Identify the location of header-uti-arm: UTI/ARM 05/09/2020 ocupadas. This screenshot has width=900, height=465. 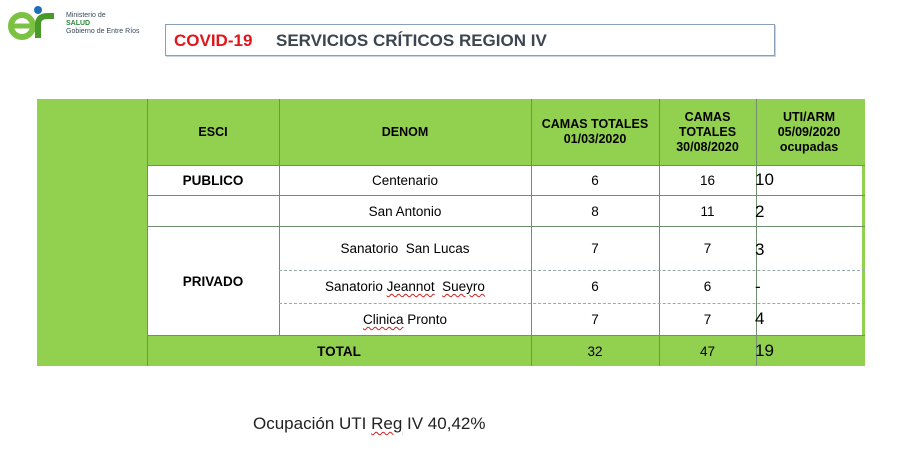
(809, 132).